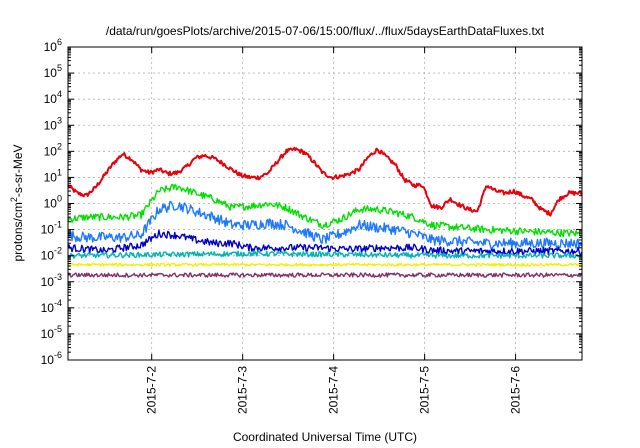 This screenshot has height=448, width=640. What do you see at coordinates (425, 390) in the screenshot?
I see `x-tick-label: 2015-7-5` at bounding box center [425, 390].